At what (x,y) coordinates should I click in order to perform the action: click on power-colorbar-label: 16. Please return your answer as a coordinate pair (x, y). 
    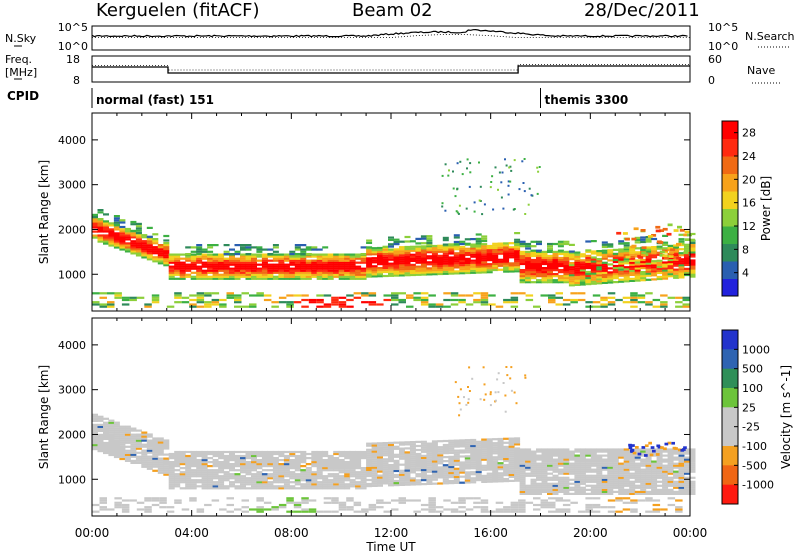
    Looking at the image, I should click on (749, 203).